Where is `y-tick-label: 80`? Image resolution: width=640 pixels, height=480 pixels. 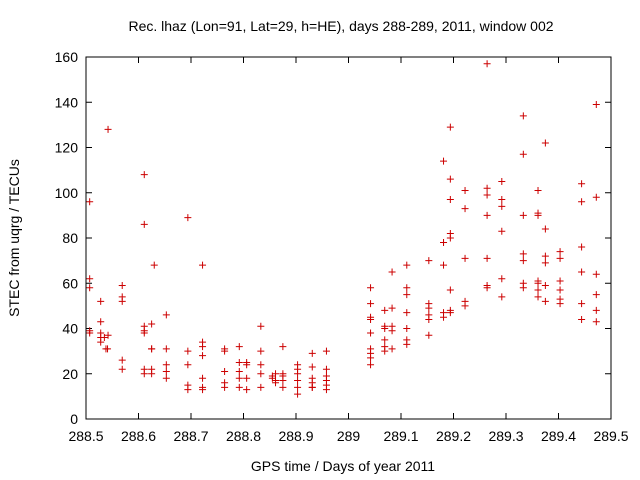
y-tick-label: 80 is located at coordinates (70, 238).